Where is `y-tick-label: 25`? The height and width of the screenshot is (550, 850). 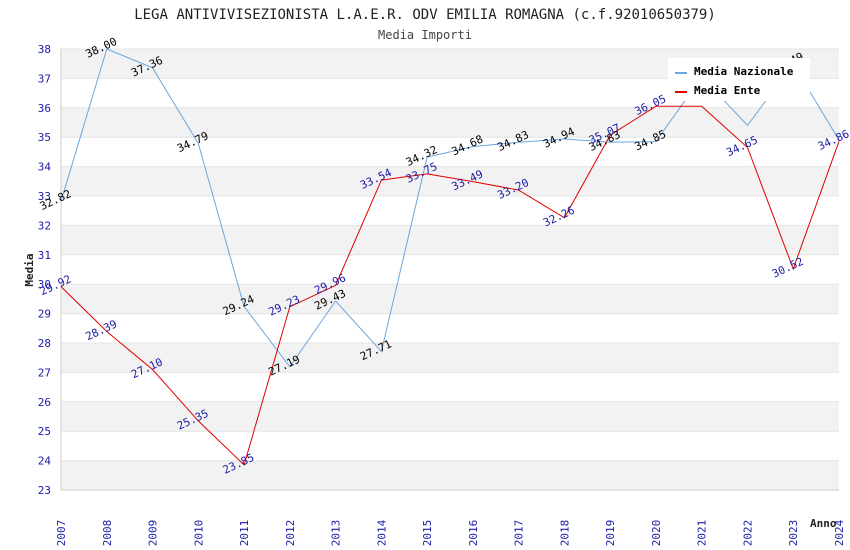
y-tick-label: 25 is located at coordinates (44, 431).